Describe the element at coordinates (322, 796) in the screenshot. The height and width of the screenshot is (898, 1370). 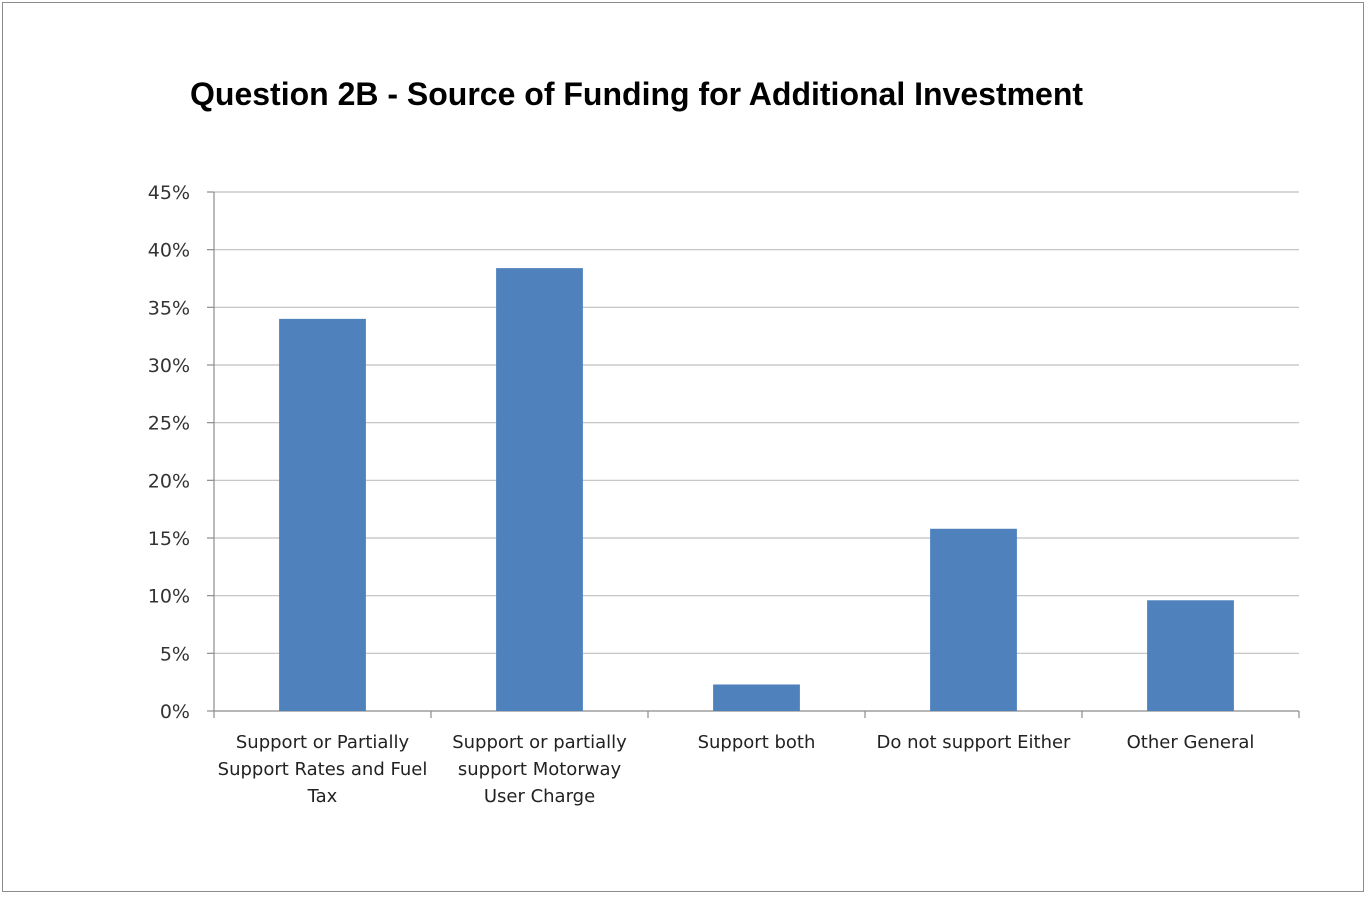
I see `x-category-label: Tax` at that location.